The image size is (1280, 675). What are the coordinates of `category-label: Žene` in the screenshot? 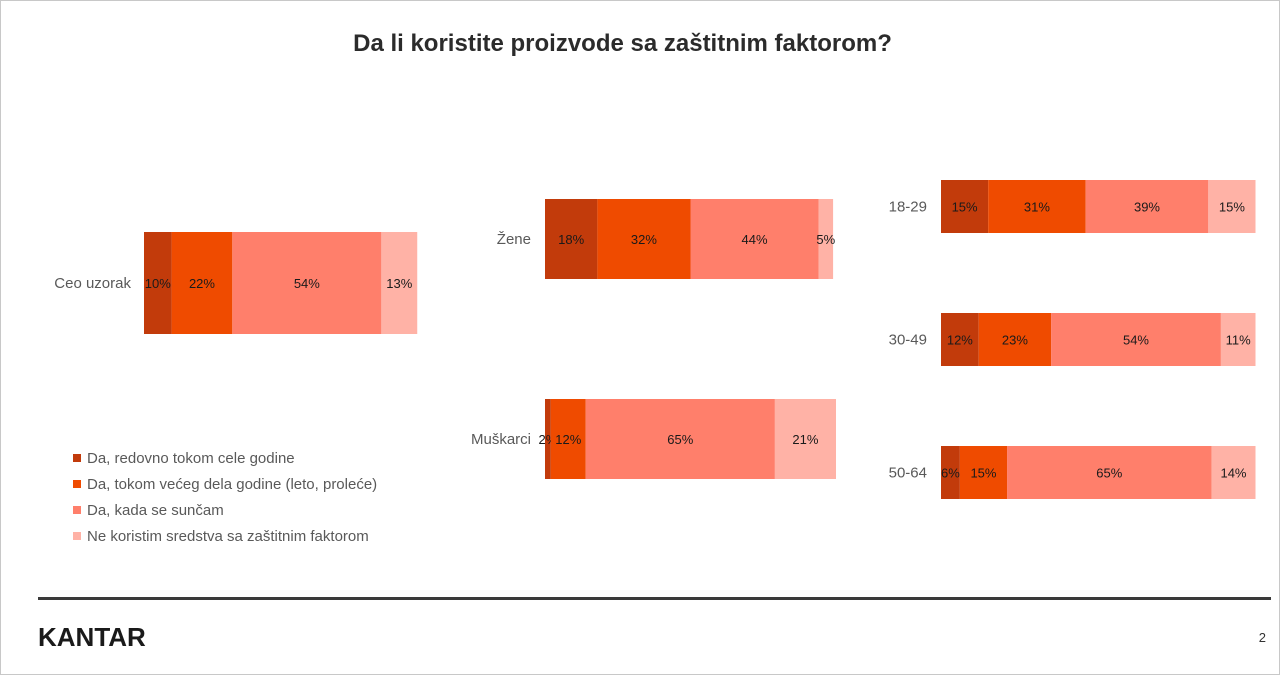 It's located at (514, 239).